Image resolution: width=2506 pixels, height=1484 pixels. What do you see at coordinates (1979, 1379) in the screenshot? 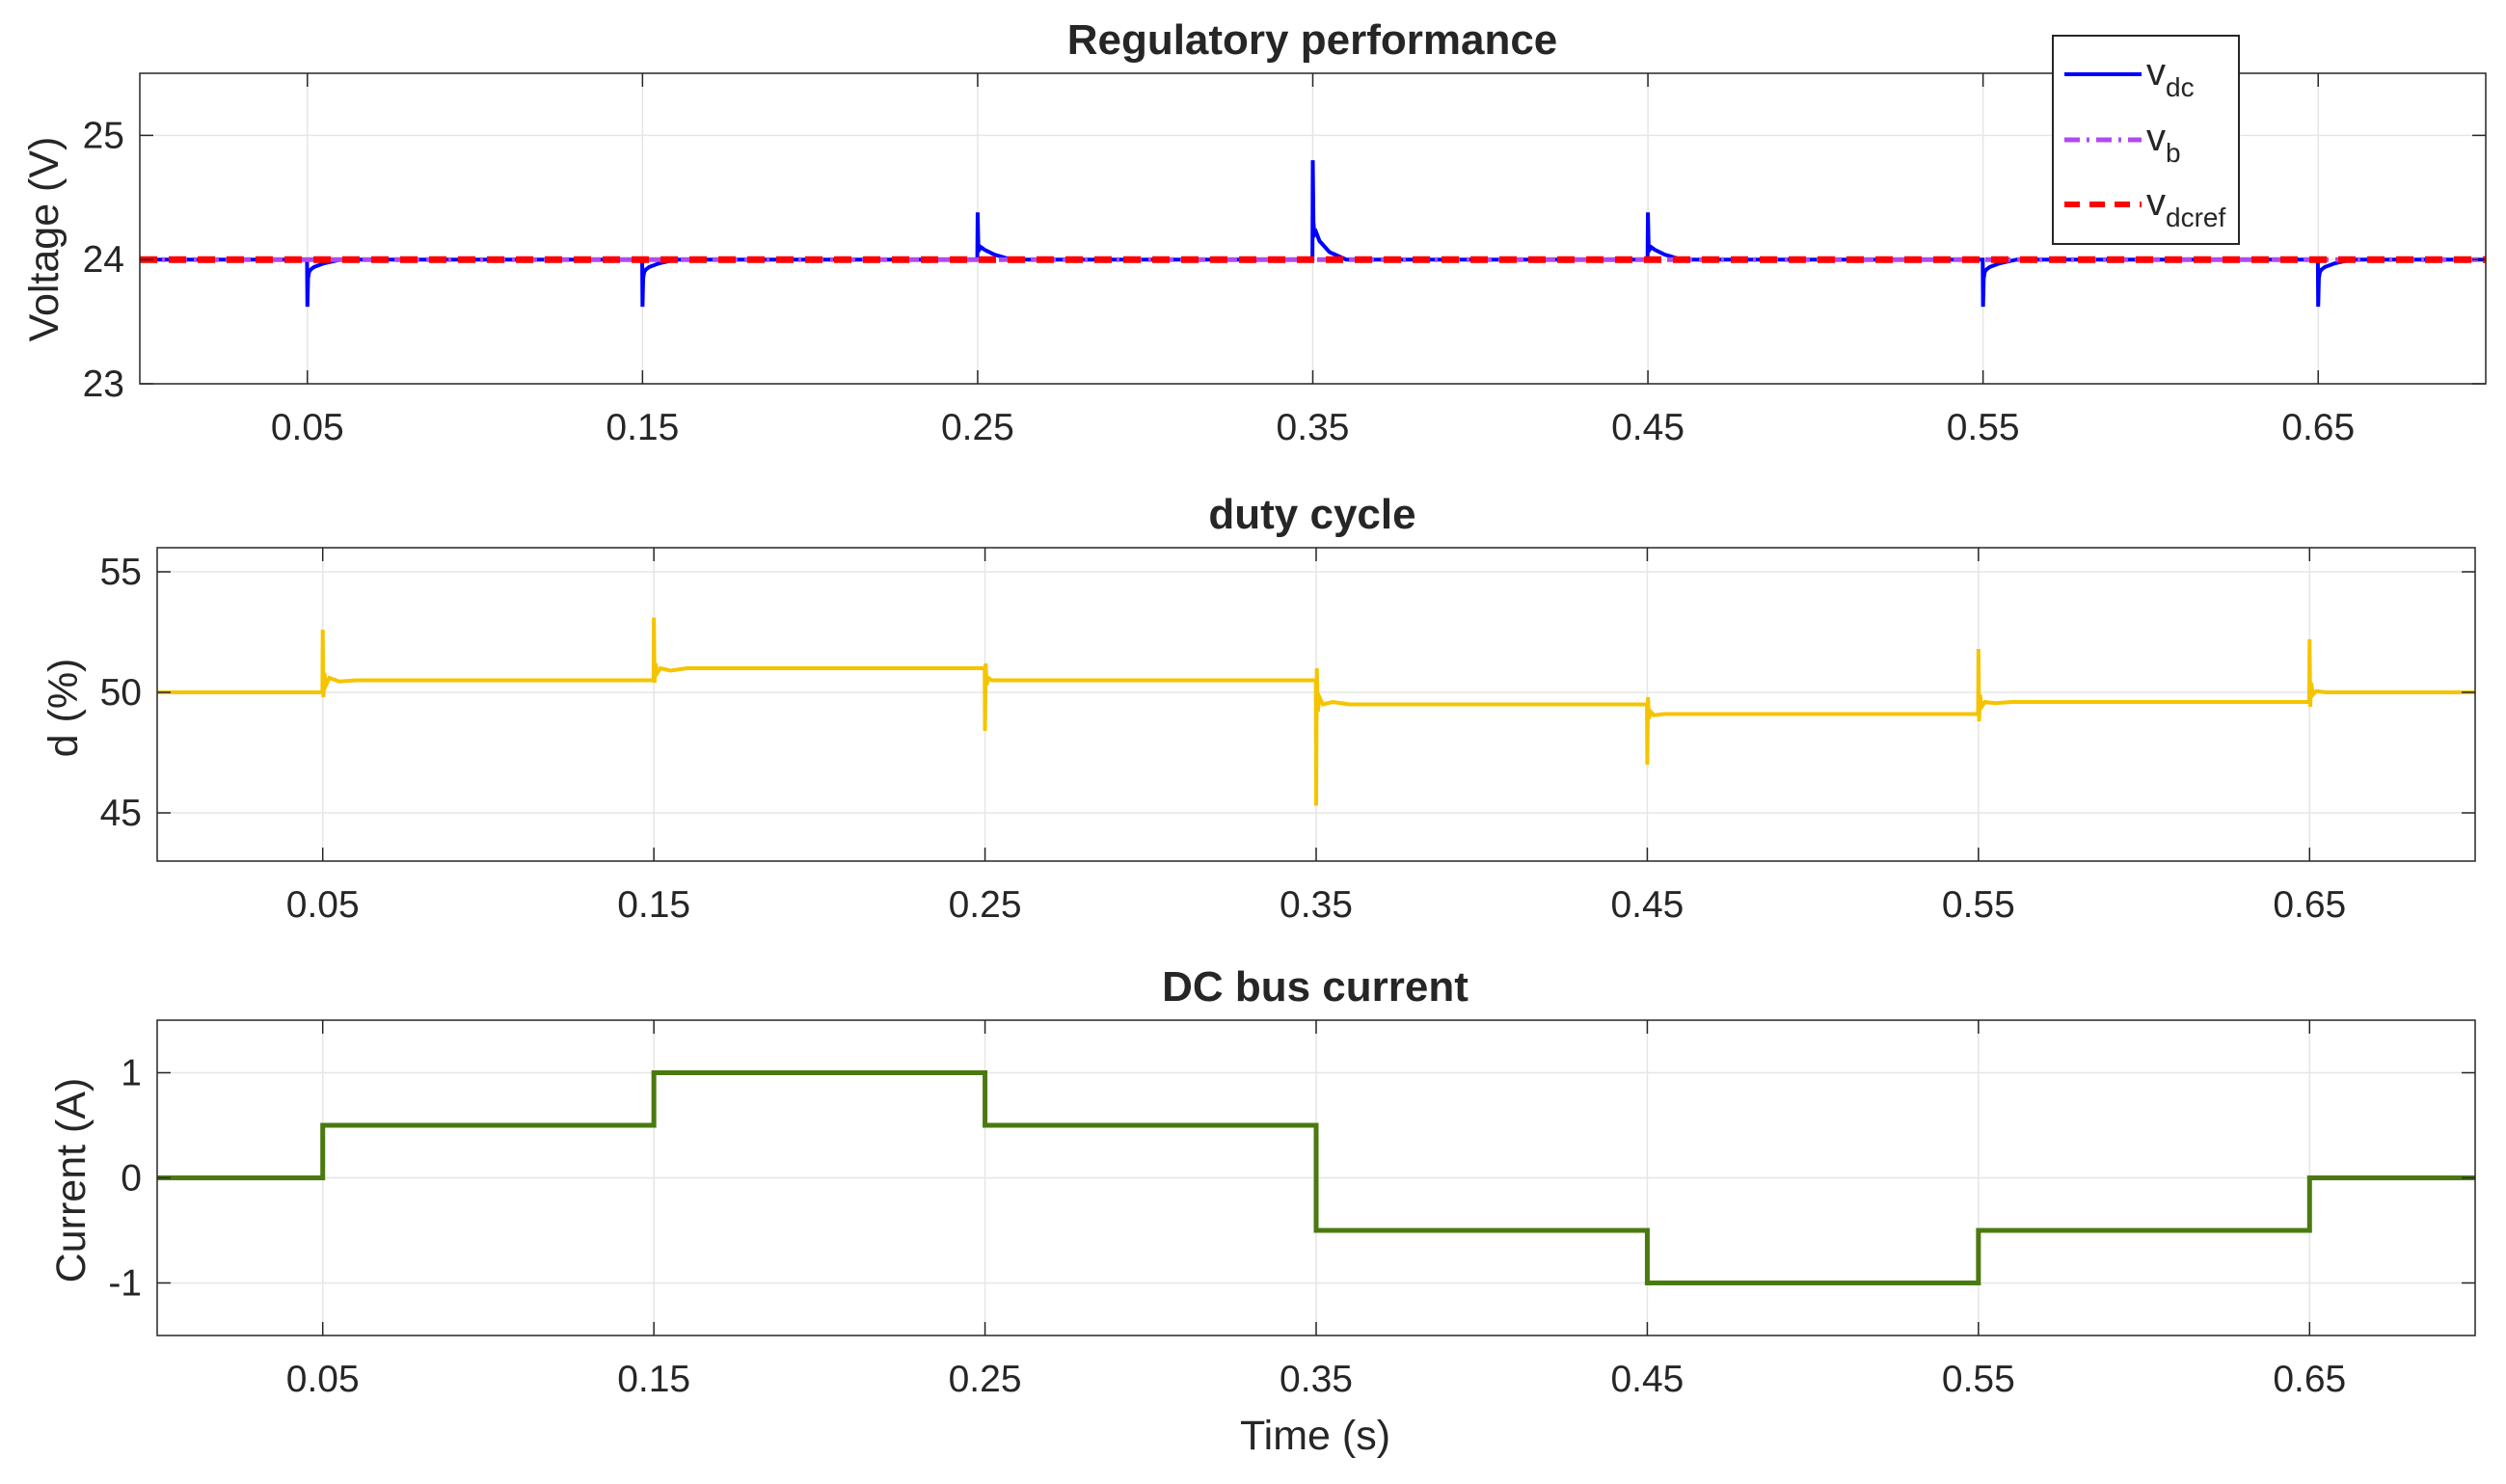
I see `dc-bus-current-x-tick-label-5: 0.55` at bounding box center [1979, 1379].